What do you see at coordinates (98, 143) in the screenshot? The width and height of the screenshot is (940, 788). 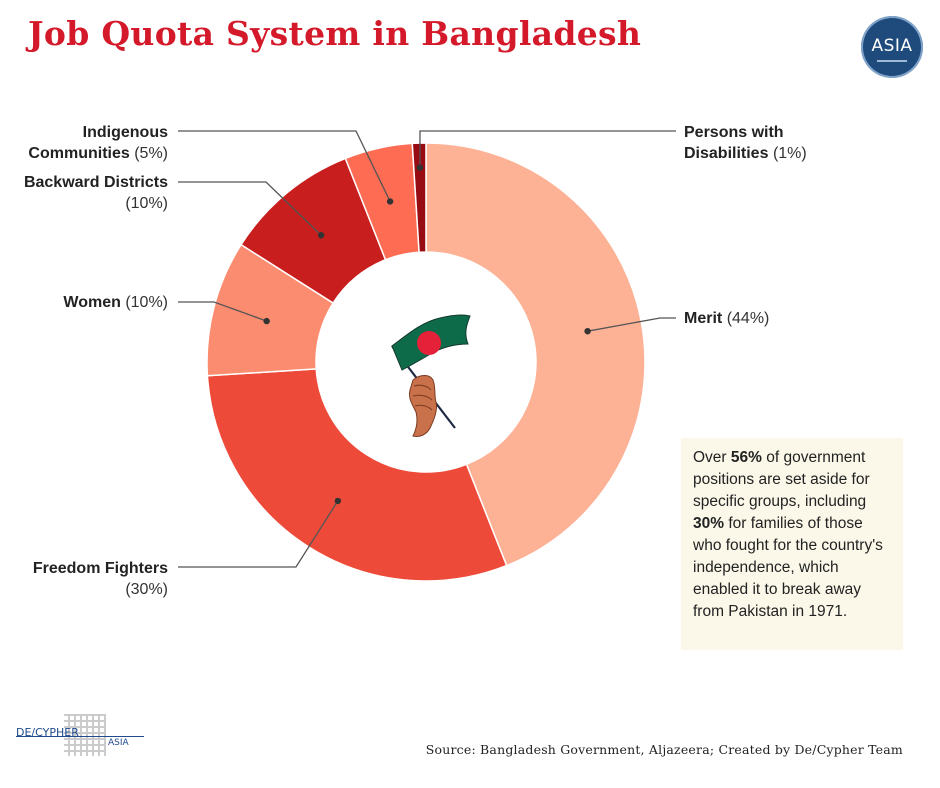 I see `label-indigenous: Indigenous Communities (5%)` at bounding box center [98, 143].